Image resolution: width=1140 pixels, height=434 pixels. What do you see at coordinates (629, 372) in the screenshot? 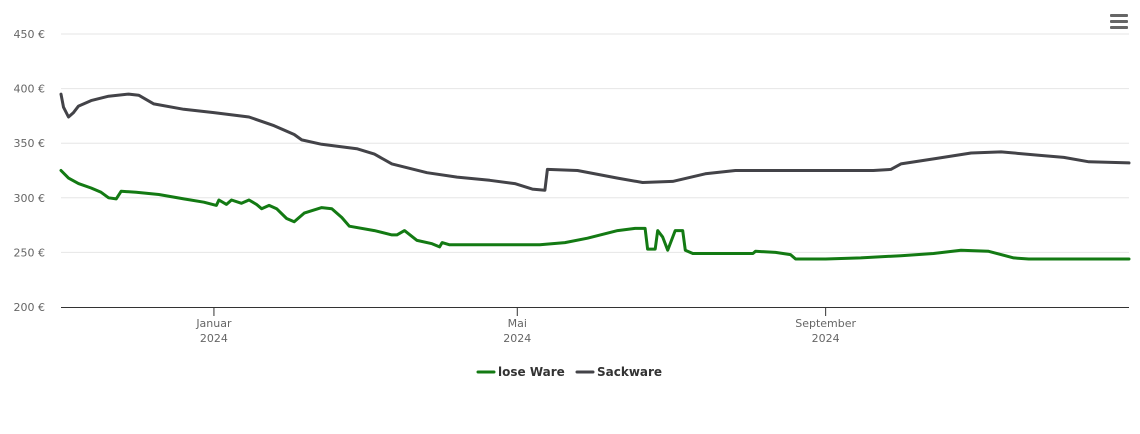
I see `legend-item-label: Sackware` at bounding box center [629, 372].